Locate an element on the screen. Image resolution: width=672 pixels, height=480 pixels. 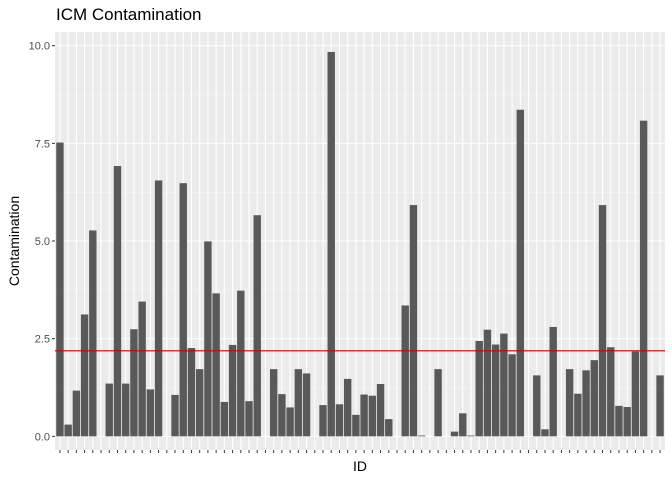
chart-title: ICM Contamination is located at coordinates (129, 14).